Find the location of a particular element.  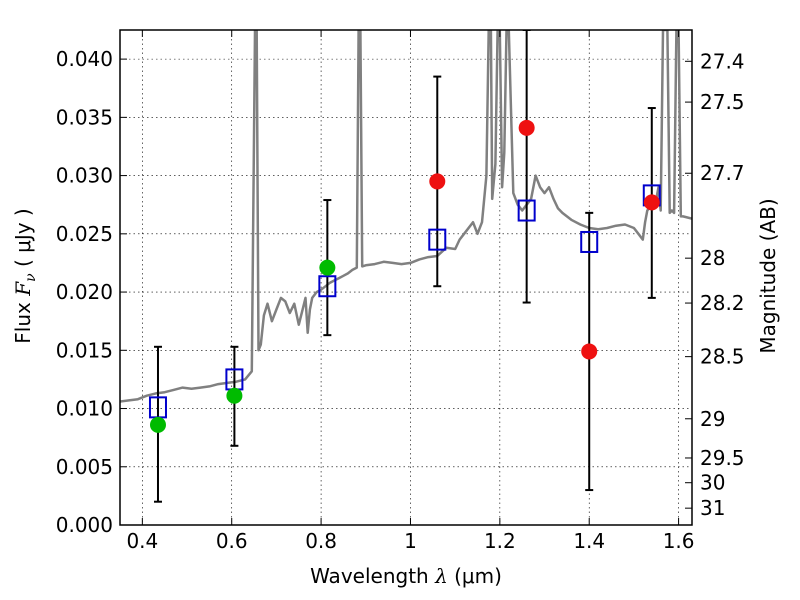

y-tick-label: 0.030 is located at coordinates (84, 176).